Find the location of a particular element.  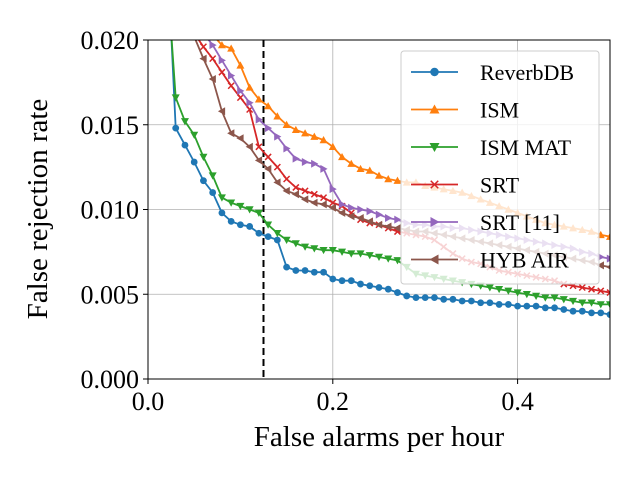

legend-entry-hyb-air: HYB AIR is located at coordinates (490, 260).